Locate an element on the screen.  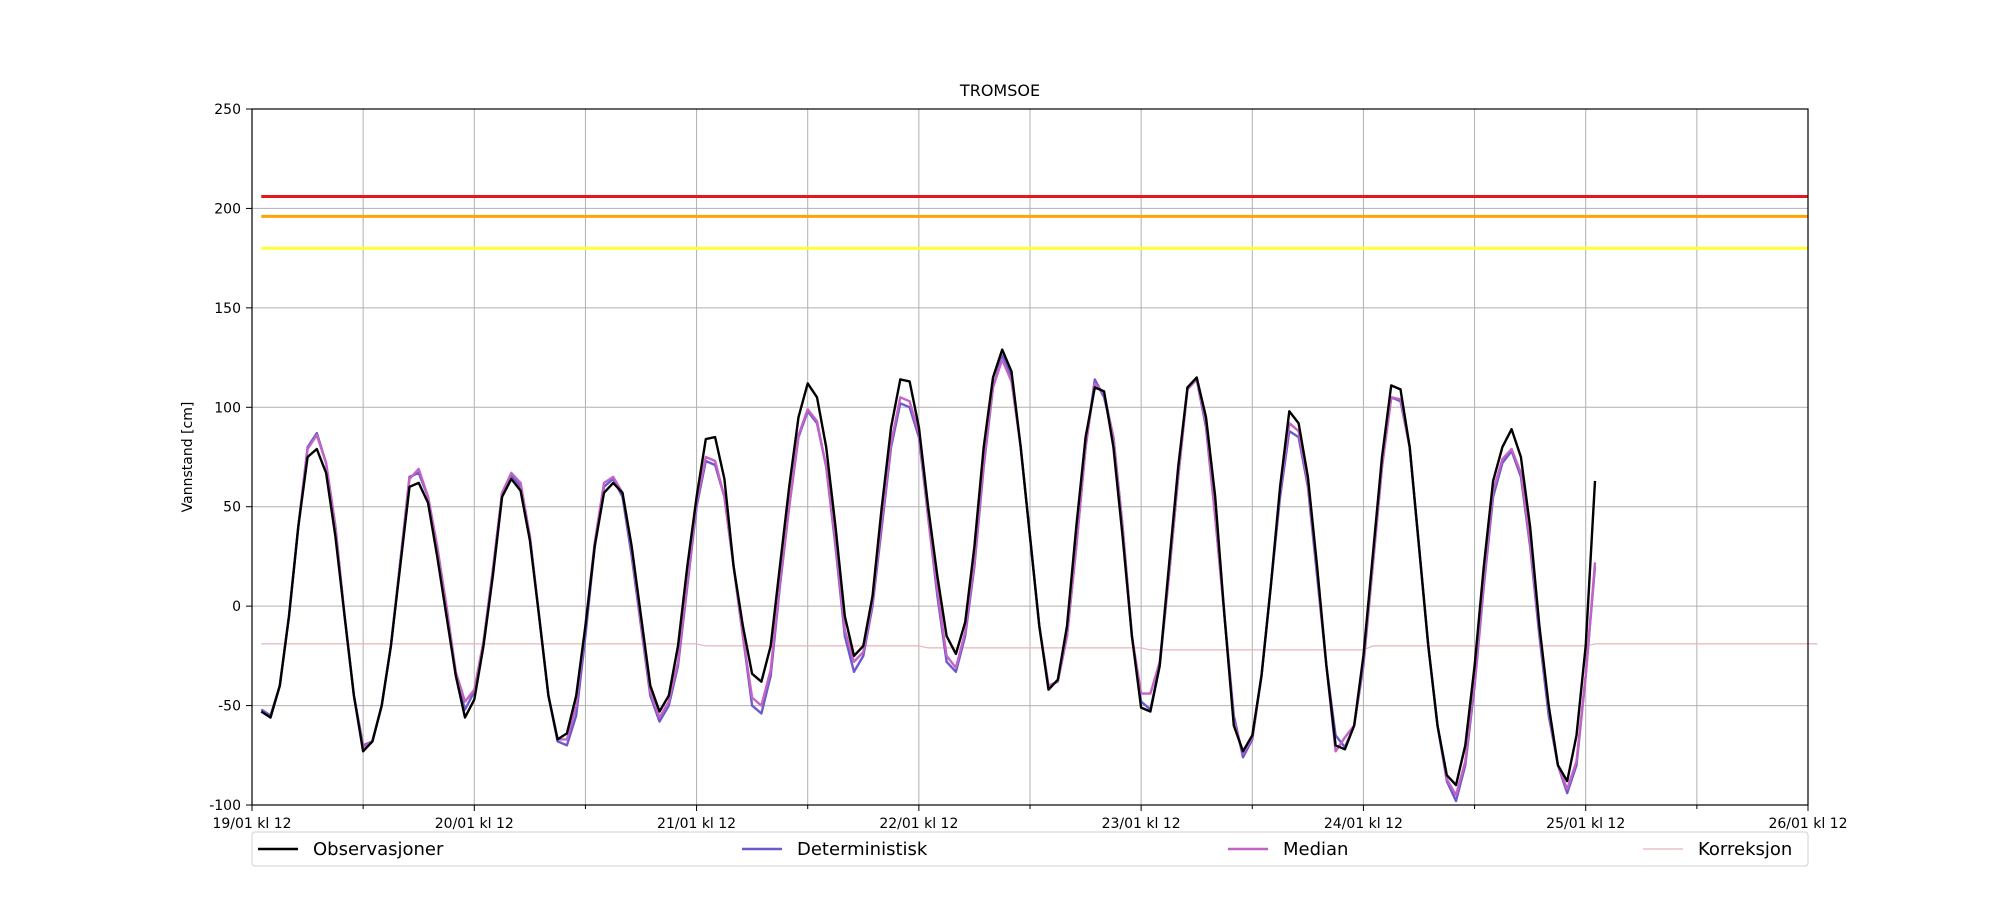
threshold-lines is located at coordinates (1034, 222).